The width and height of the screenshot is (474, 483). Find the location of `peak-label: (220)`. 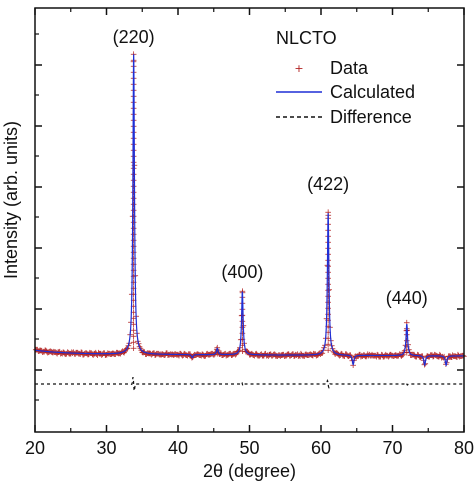

peak-label: (220) is located at coordinates (134, 37).